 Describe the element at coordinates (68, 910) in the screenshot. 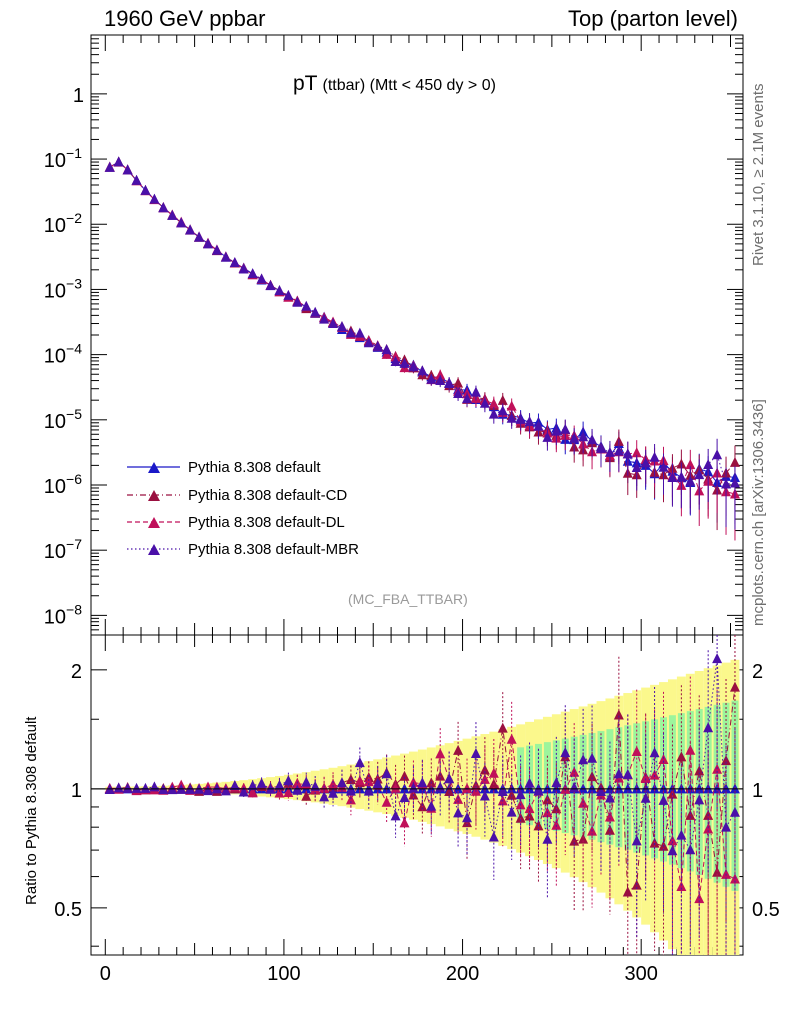

I see `y-tick-label-ratio: 0.5` at that location.